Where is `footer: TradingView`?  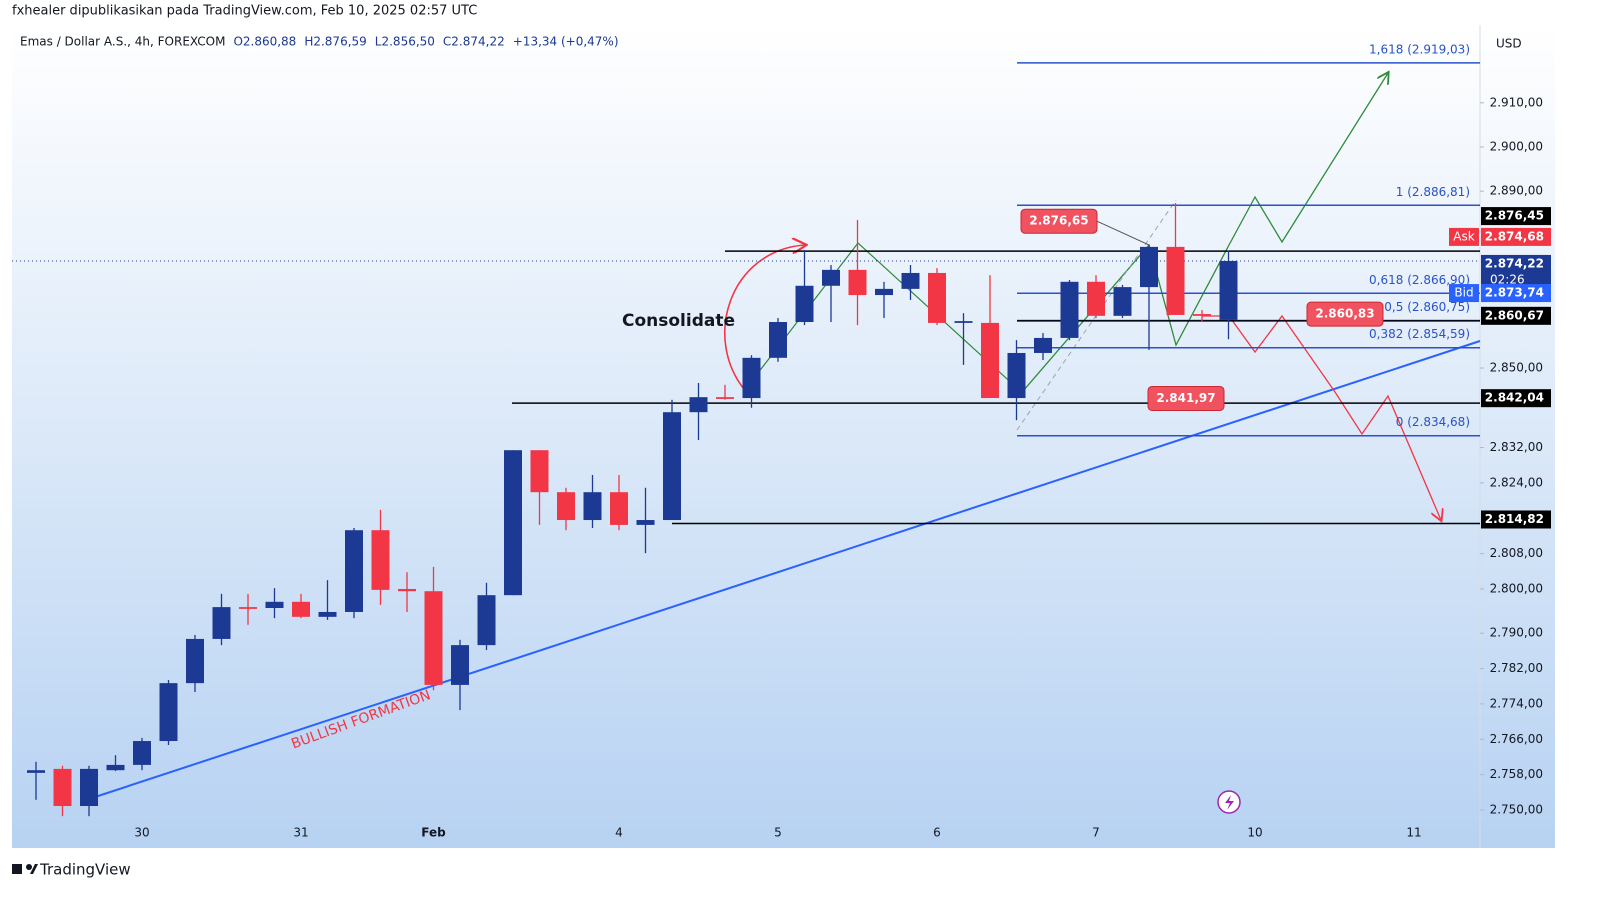 footer: TradingView is located at coordinates (85, 870).